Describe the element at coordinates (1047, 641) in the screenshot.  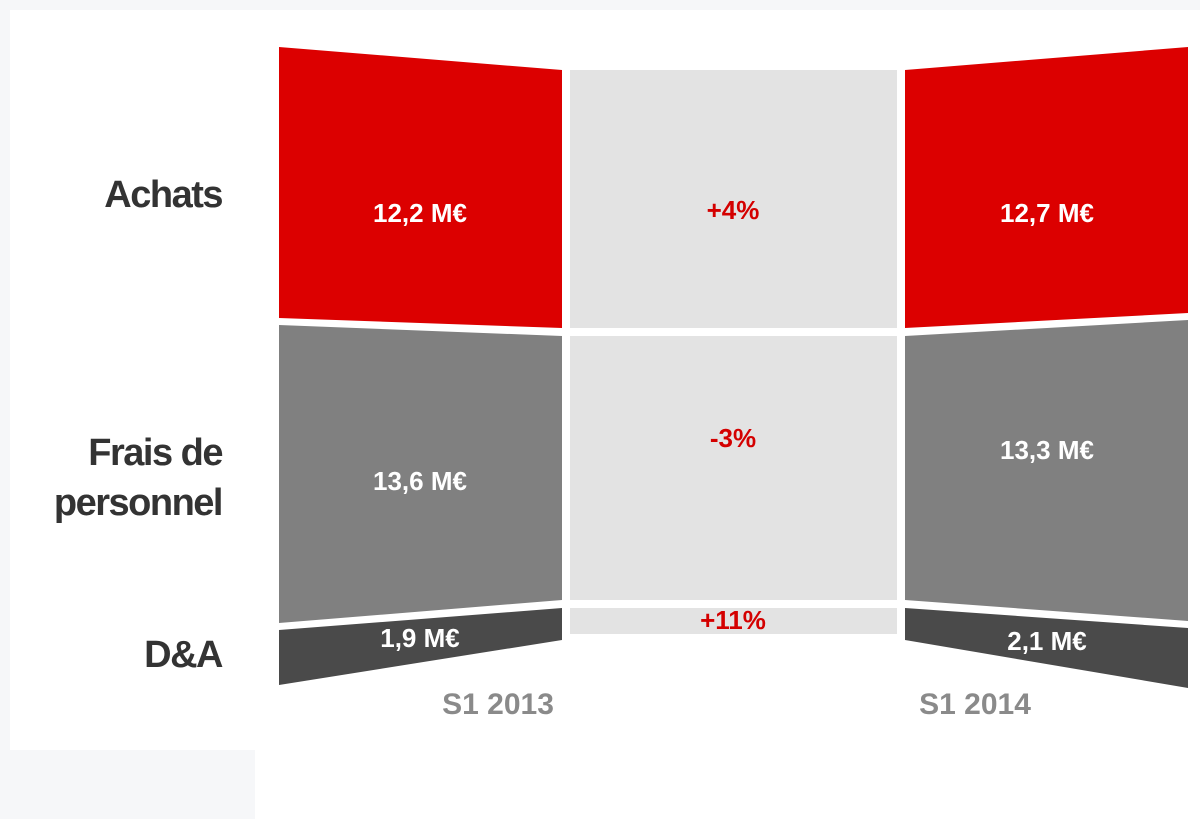
I see `value-2014: 2,1 M€` at that location.